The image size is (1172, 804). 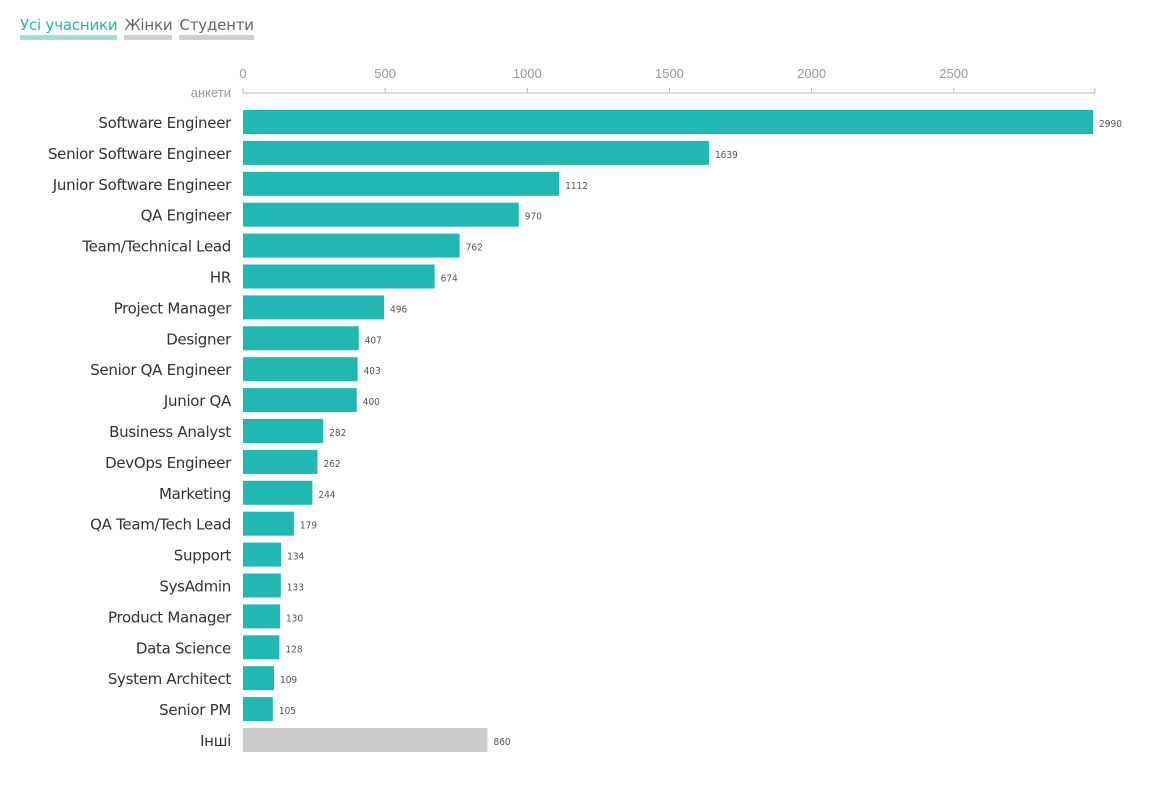 What do you see at coordinates (165, 123) in the screenshot?
I see `category-label: Software Engineer` at bounding box center [165, 123].